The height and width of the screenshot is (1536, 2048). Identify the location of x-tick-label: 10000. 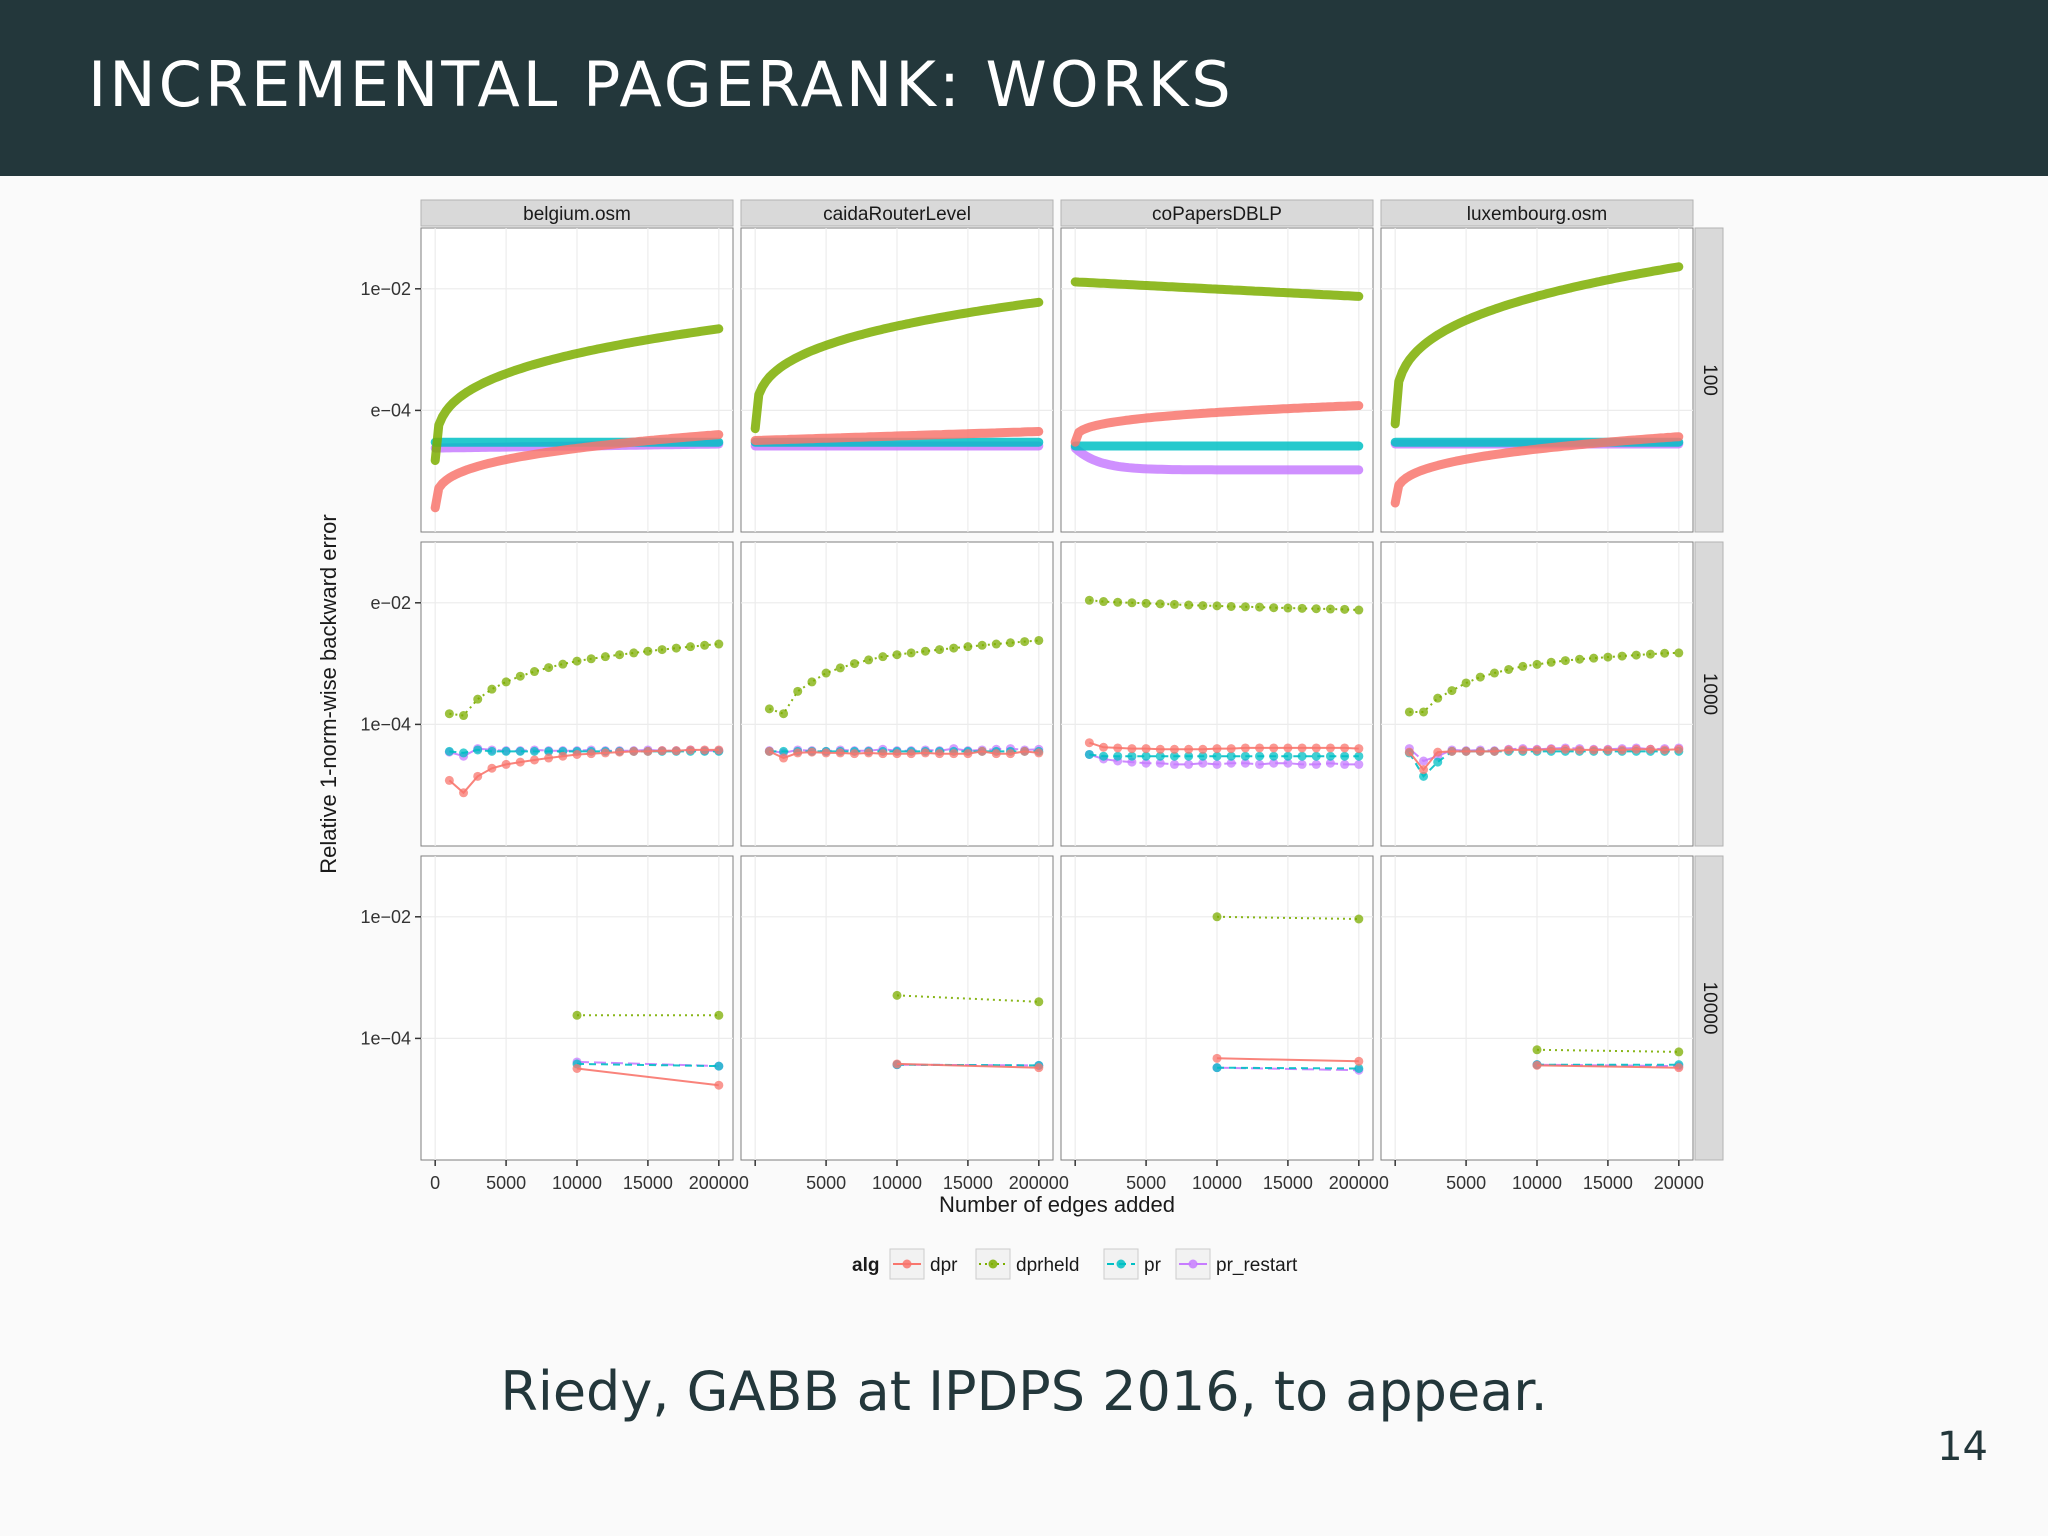
(577, 1183).